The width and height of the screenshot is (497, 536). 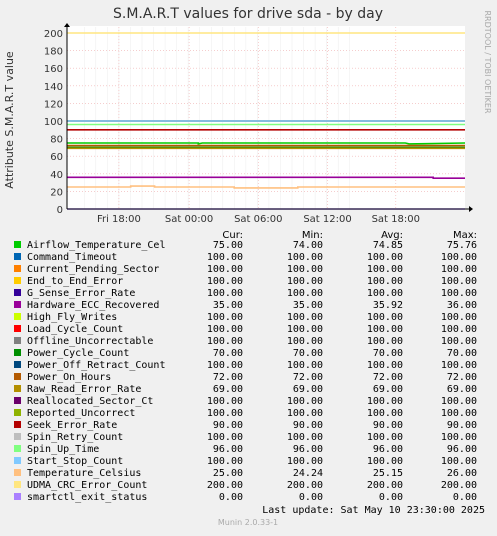 I want to click on legend-series-name: G_Sense_Error_Rate, so click(x=81, y=293).